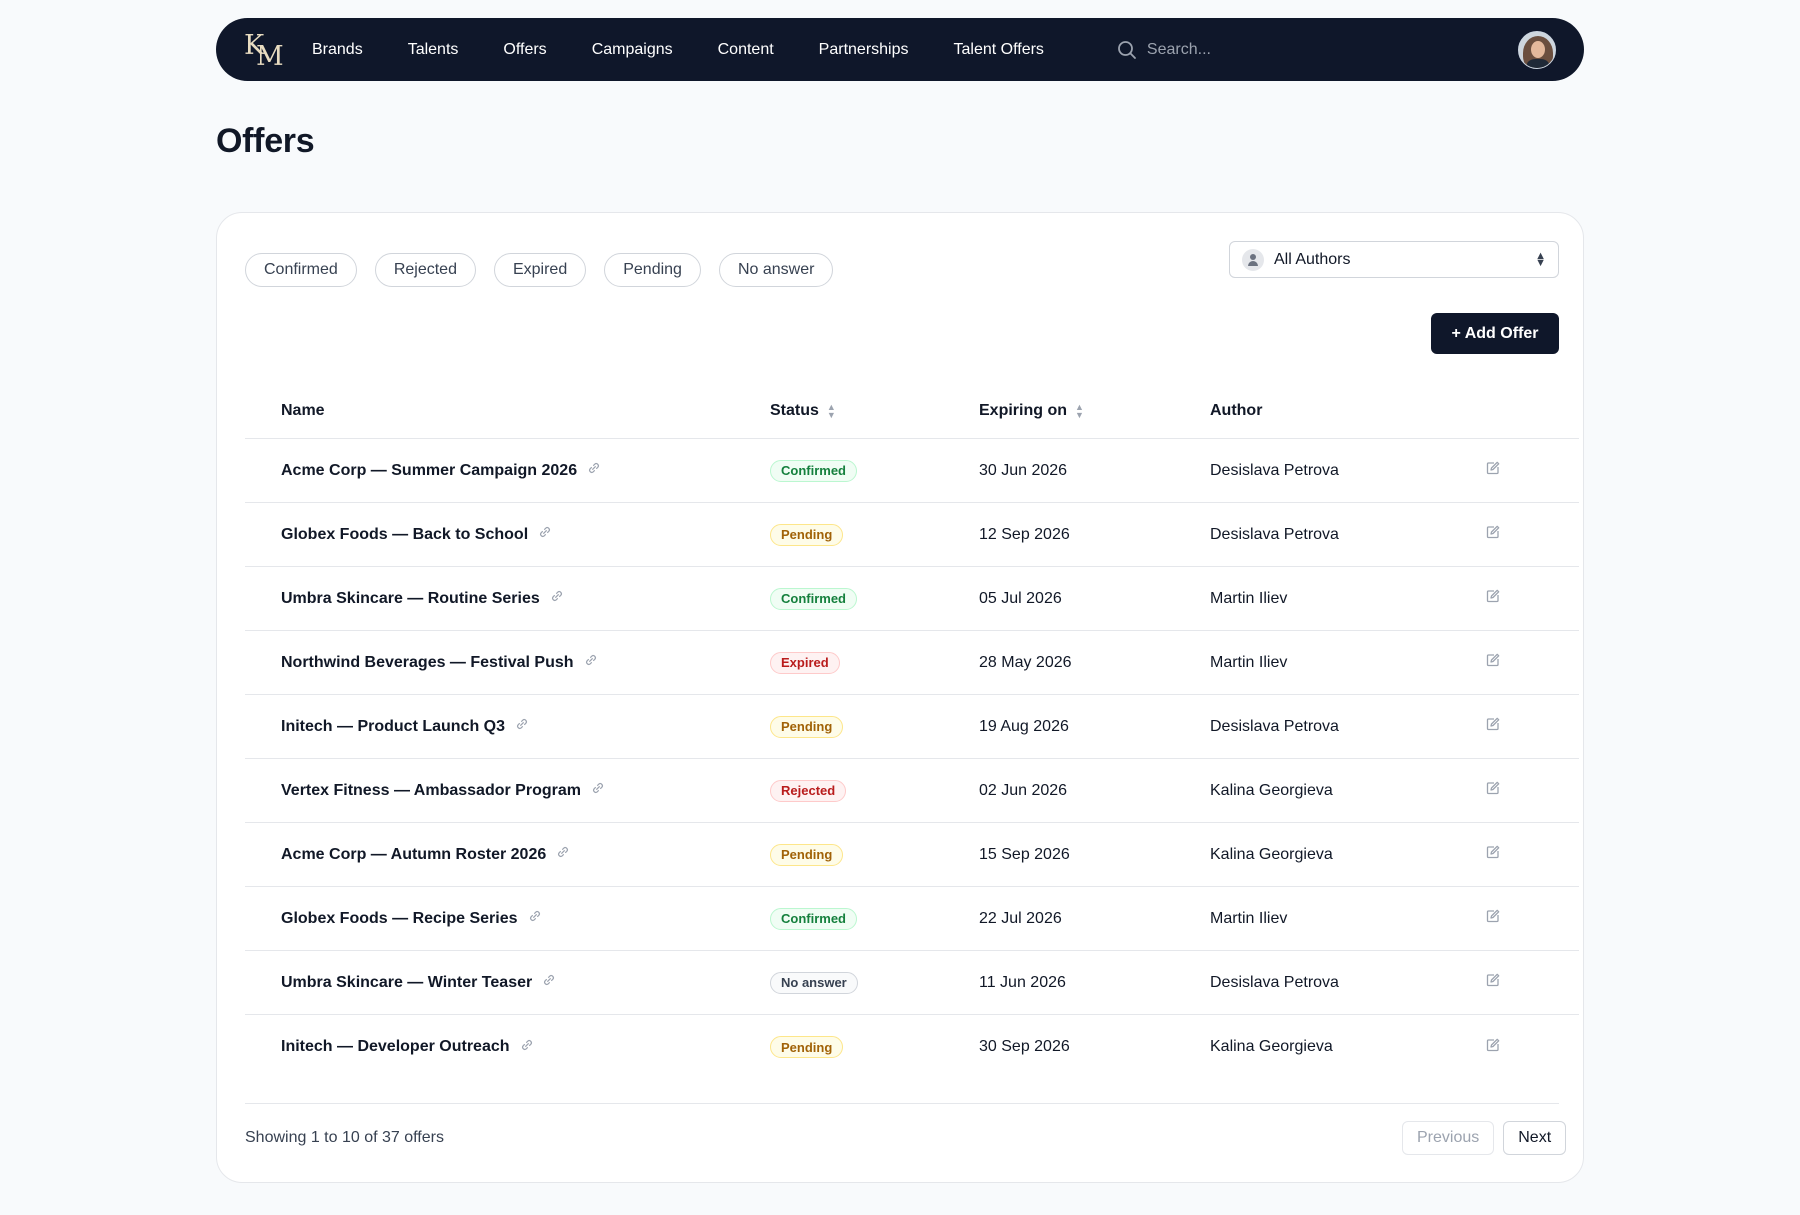 The height and width of the screenshot is (1215, 1800). I want to click on nav-link-partnerships: Partnerships, so click(863, 49).